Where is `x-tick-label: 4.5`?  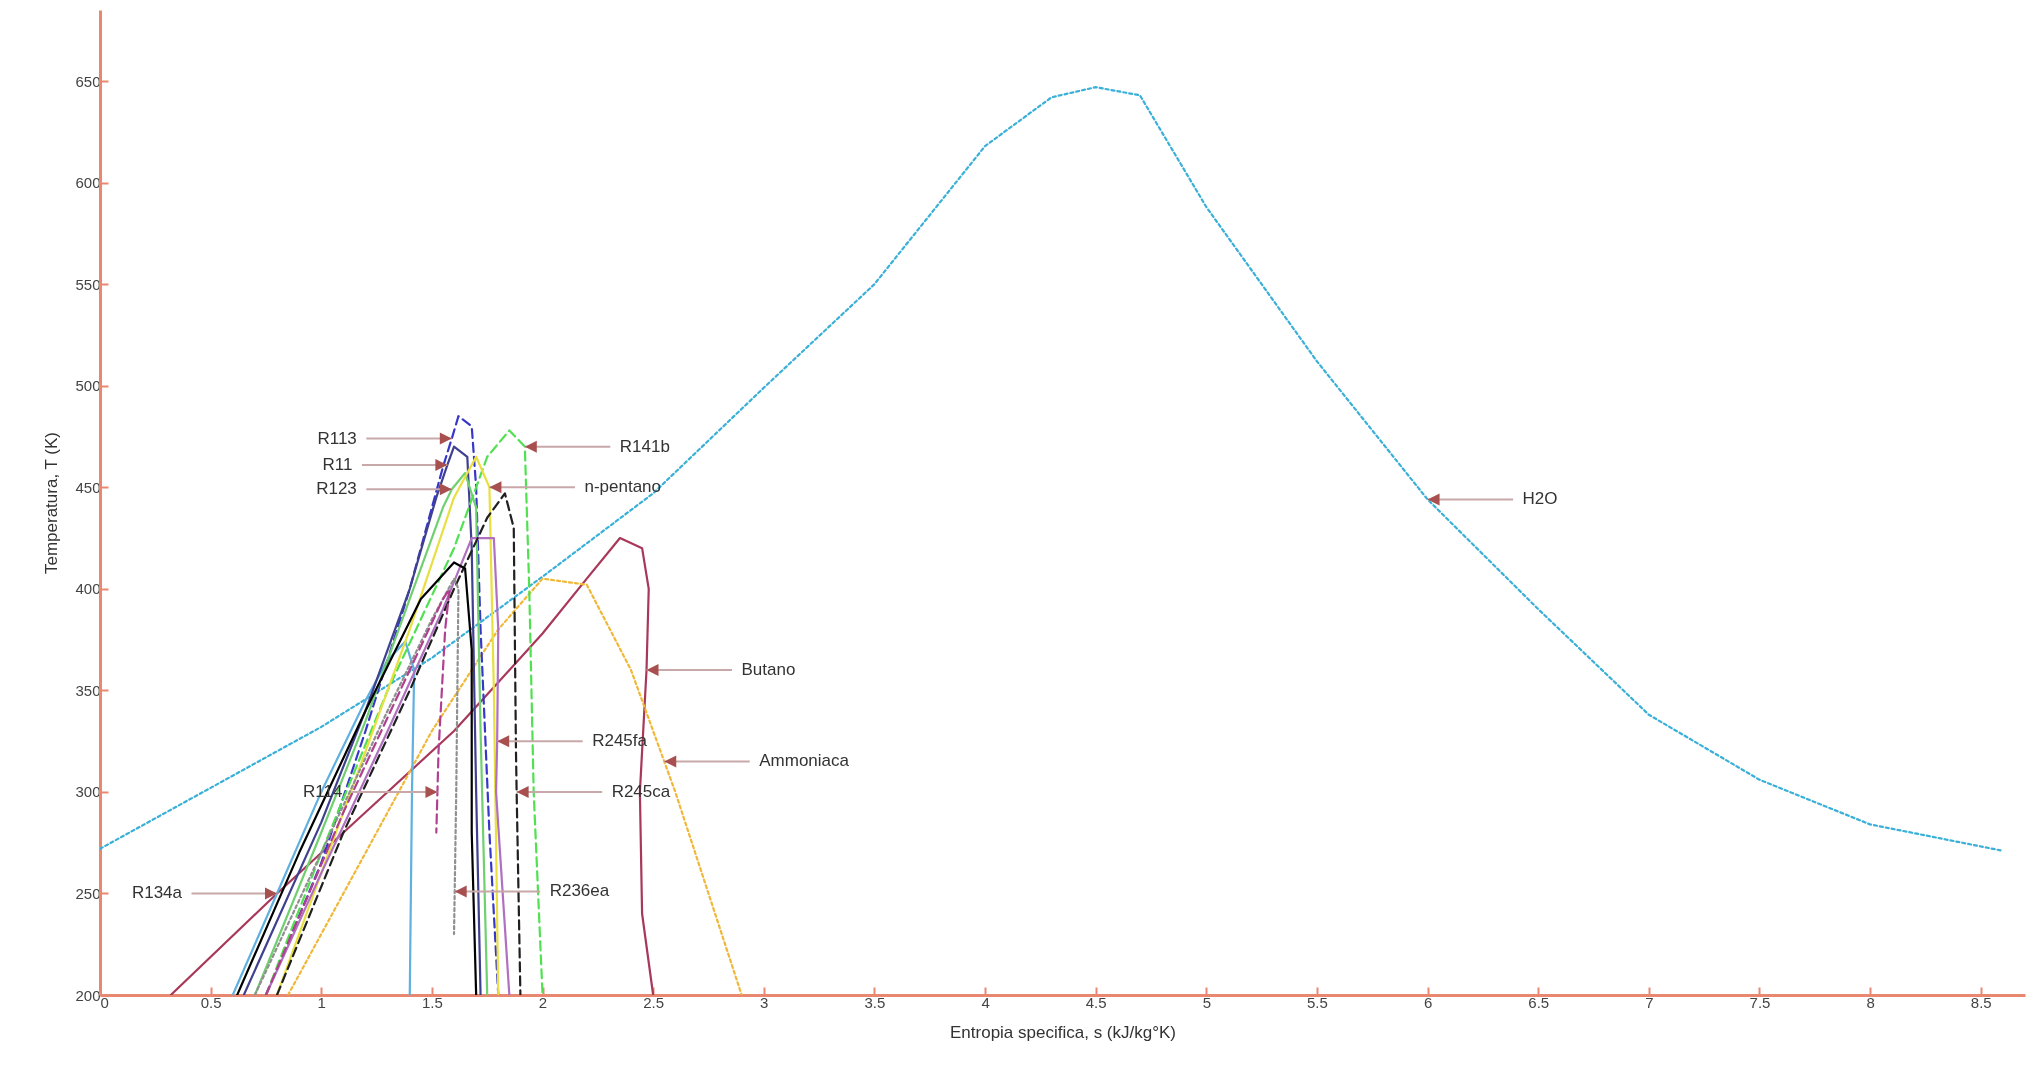
x-tick-label: 4.5 is located at coordinates (1096, 1002).